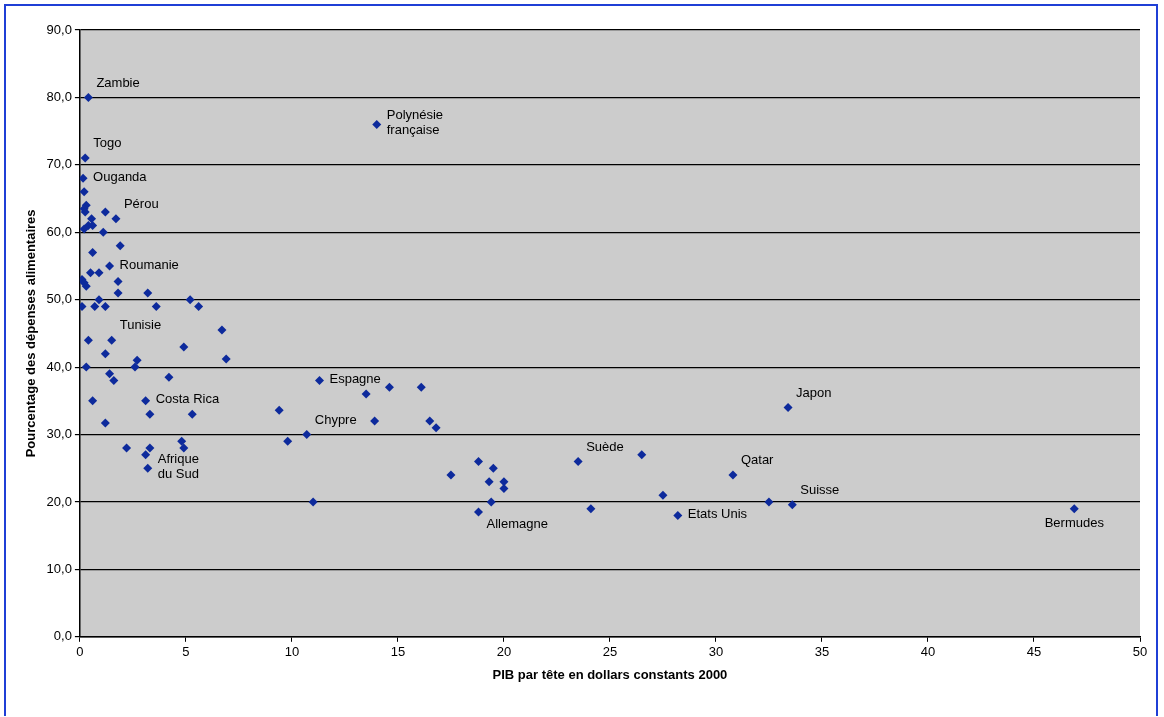  Describe the element at coordinates (118, 82) in the screenshot. I see `annotation: Zambie` at that location.